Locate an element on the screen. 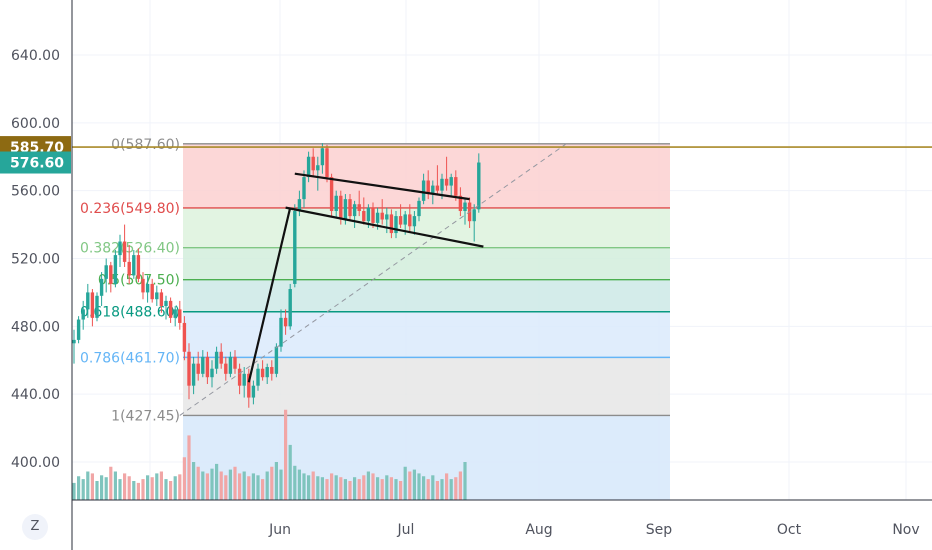  scale-toggle-label: Z is located at coordinates (35, 526).